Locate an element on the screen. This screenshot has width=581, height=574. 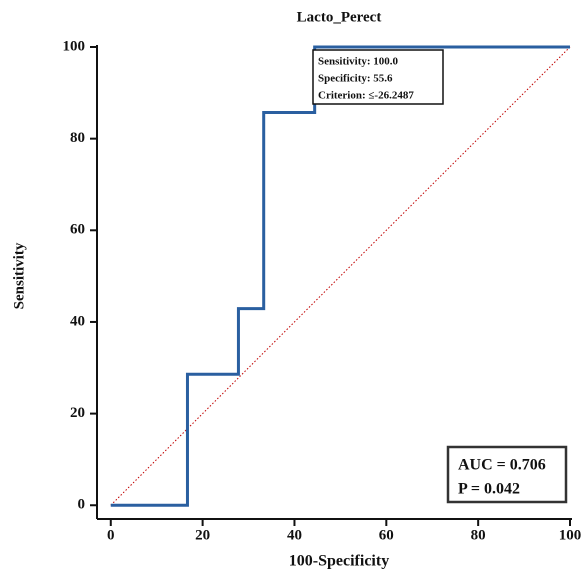
auc-box is located at coordinates (507, 474).